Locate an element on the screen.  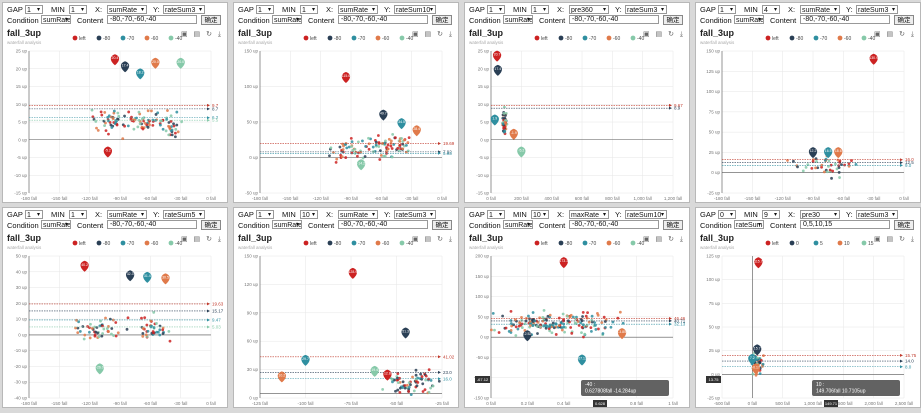
marker-pin: 115.6 is located at coordinates (346, 77).